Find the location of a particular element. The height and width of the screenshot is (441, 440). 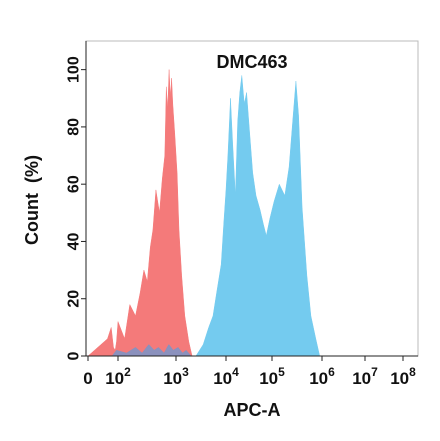

y-tick-label: 60 is located at coordinates (74, 184).